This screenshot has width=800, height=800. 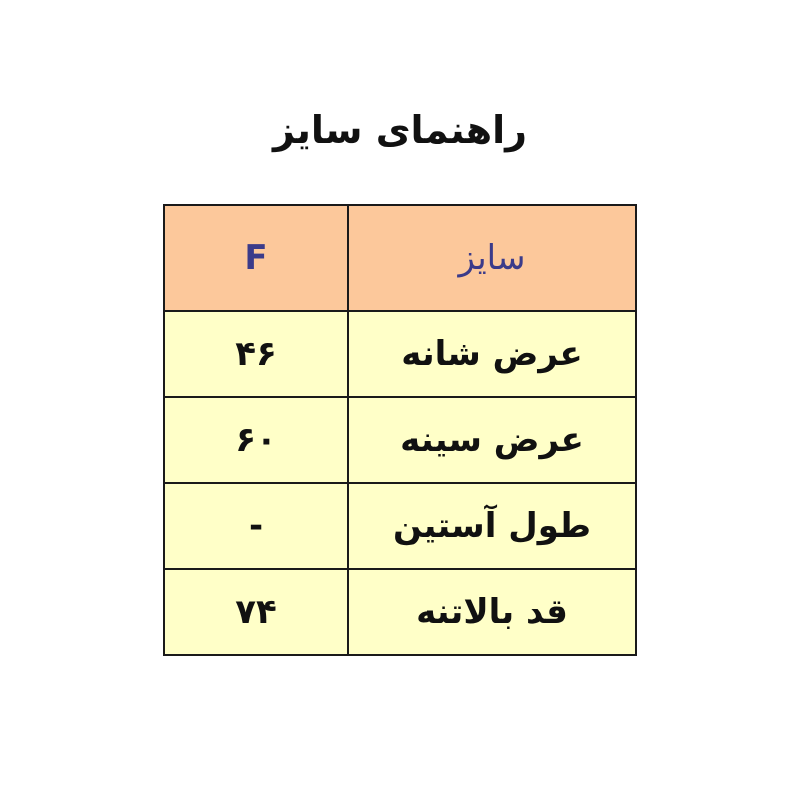 I want to click on table-row: قد بالاتنه ۷۴, so click(x=400, y=612).